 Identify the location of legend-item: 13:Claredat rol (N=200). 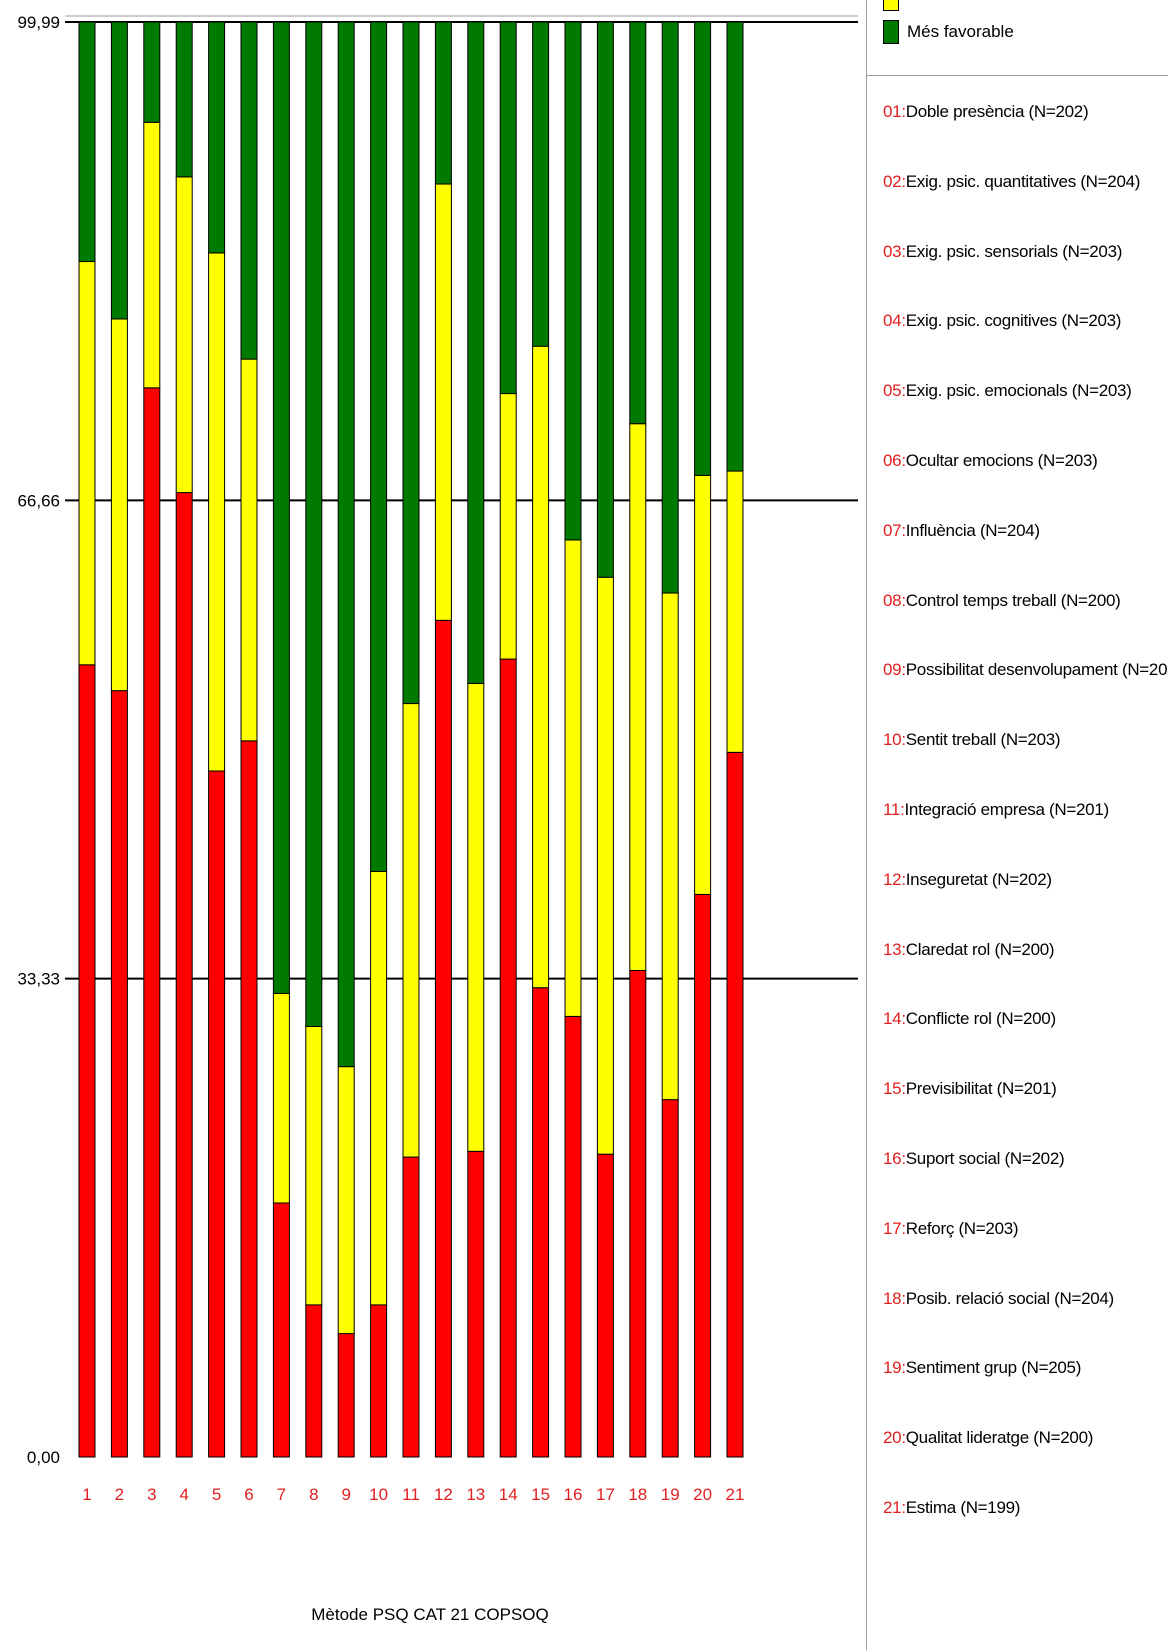
(969, 949).